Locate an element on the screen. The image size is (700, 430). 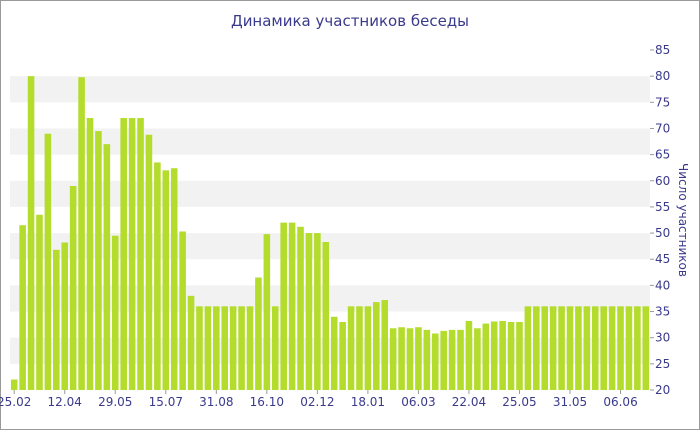
x-tick-label: 25.05 is located at coordinates (519, 402).